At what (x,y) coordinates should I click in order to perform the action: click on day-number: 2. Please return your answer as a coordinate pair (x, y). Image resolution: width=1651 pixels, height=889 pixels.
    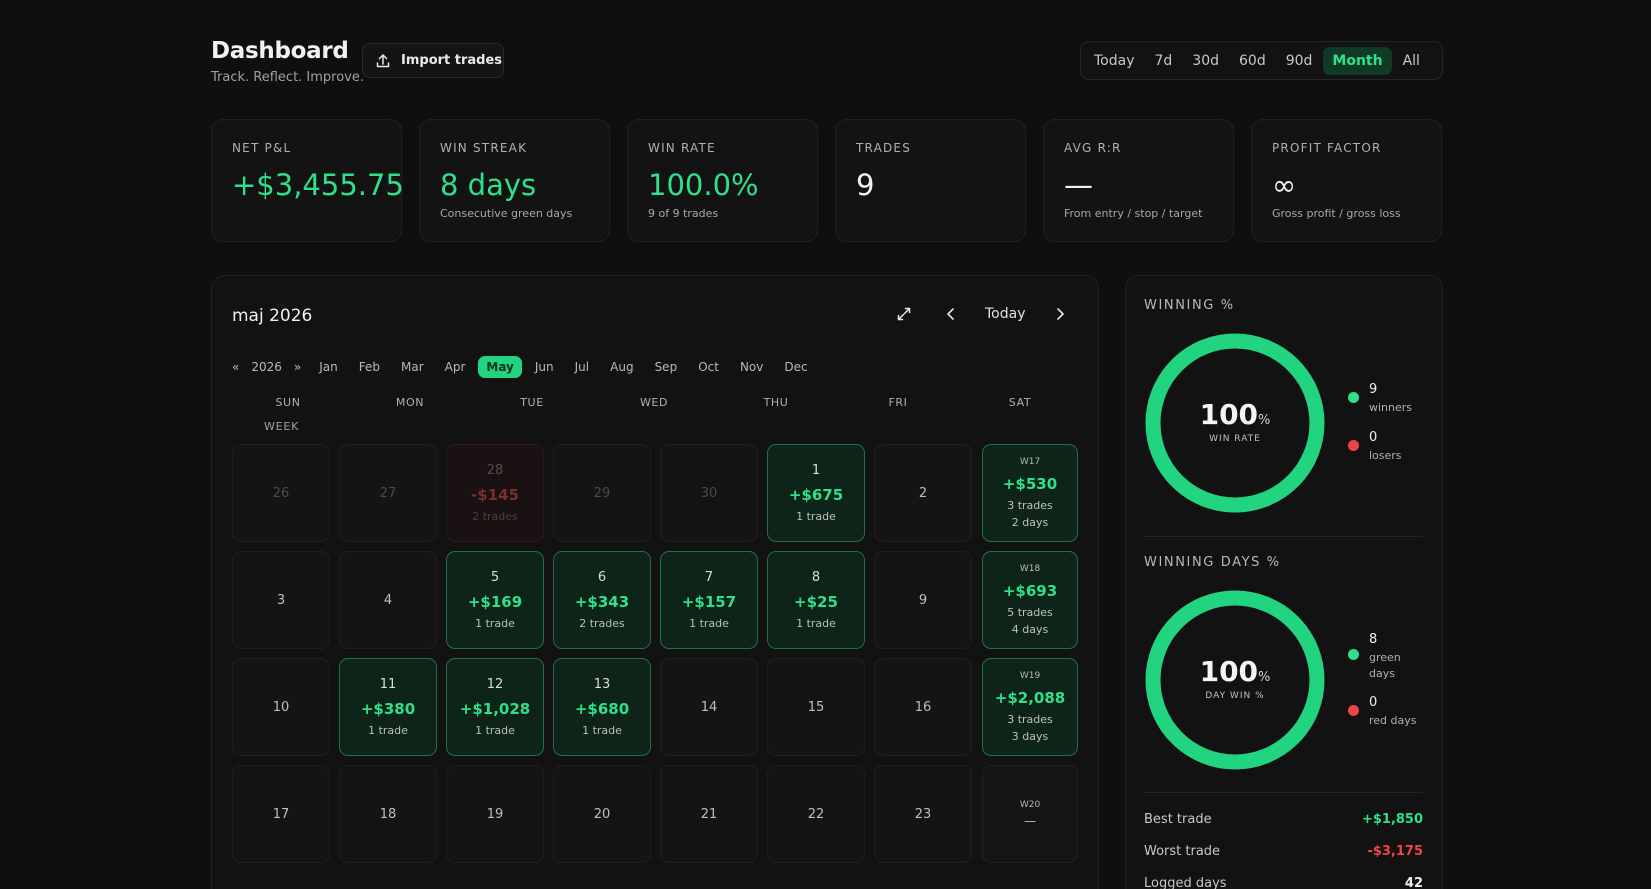
    Looking at the image, I should click on (923, 493).